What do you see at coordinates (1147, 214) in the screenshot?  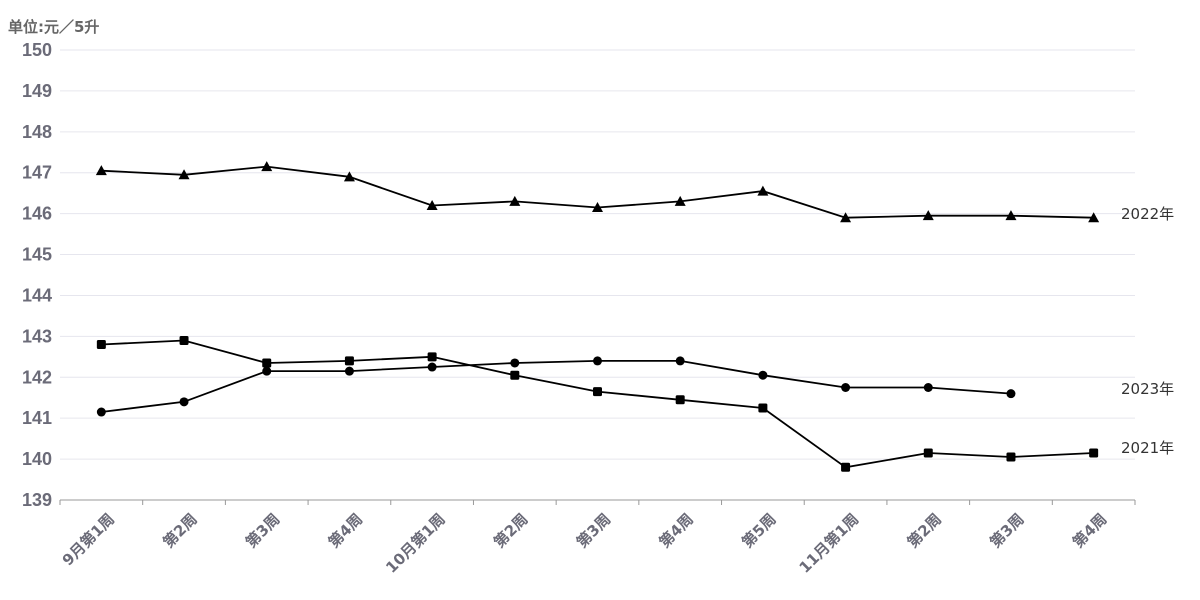 I see `series-label: 2022年` at bounding box center [1147, 214].